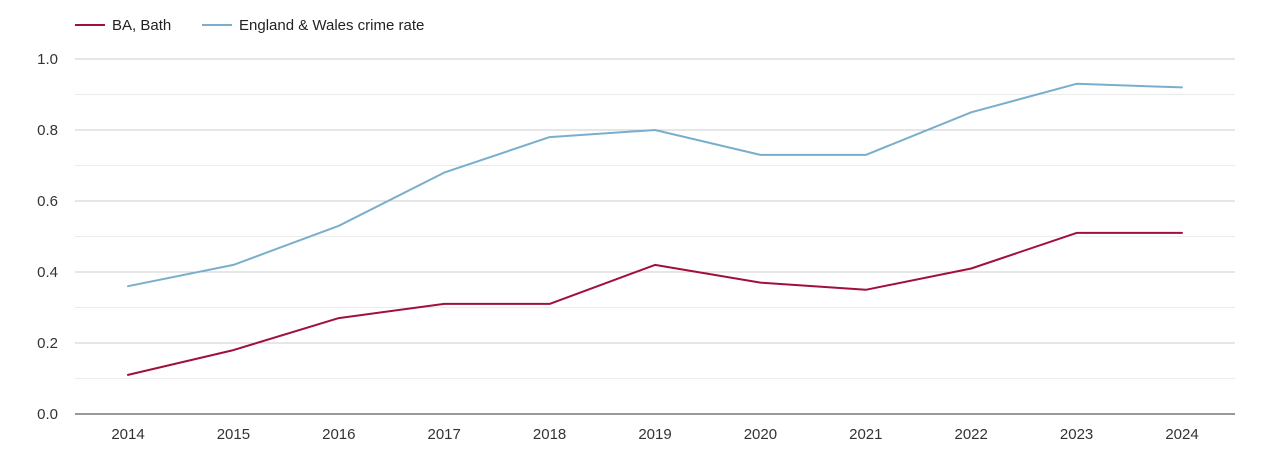  Describe the element at coordinates (865, 434) in the screenshot. I see `x-tick-label: 2021` at that location.